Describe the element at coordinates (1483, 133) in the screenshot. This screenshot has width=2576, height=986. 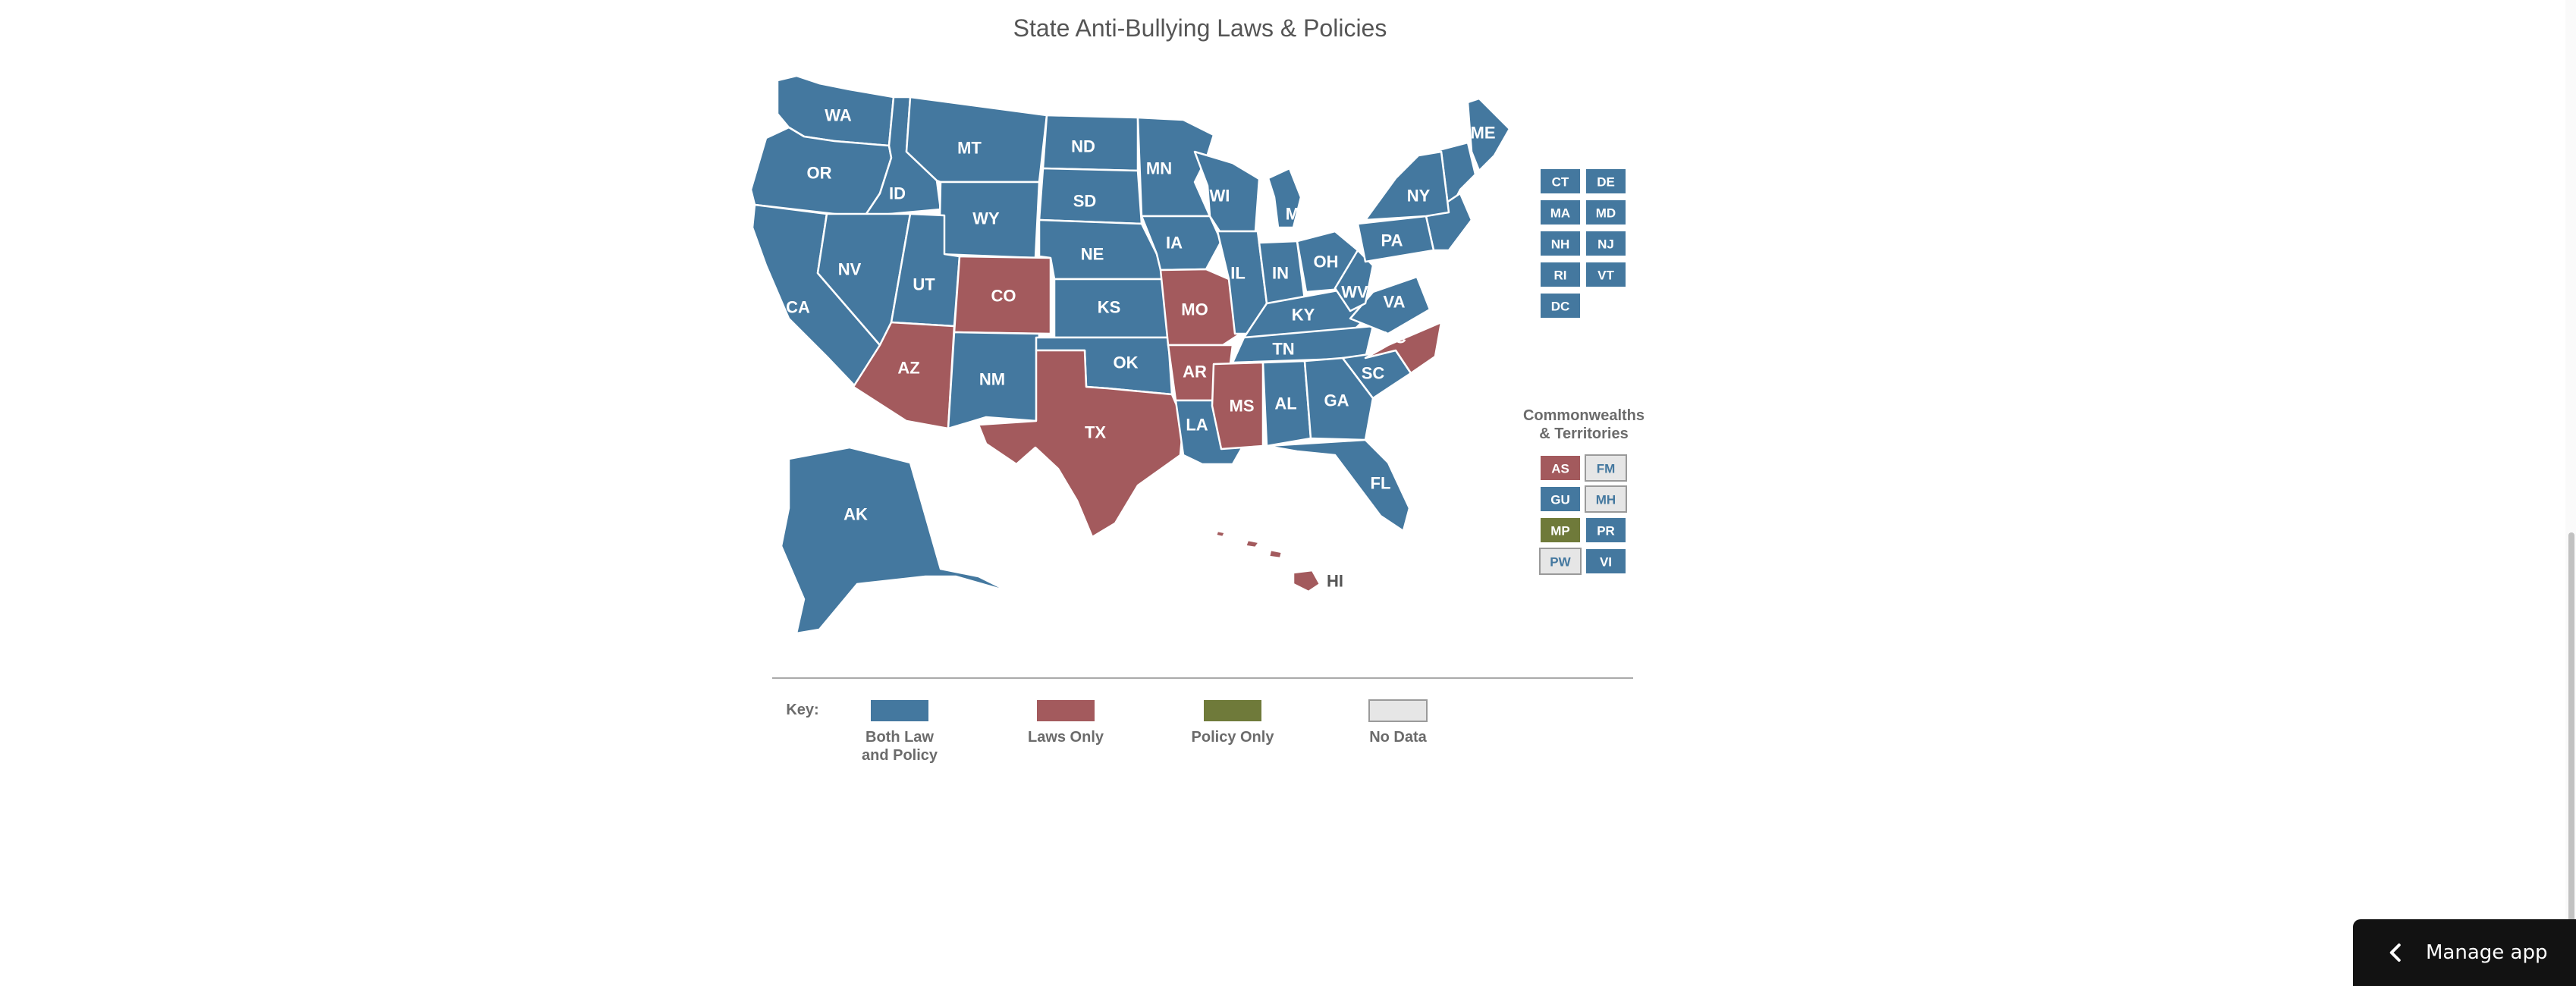
I see `state-label-me: ME` at that location.